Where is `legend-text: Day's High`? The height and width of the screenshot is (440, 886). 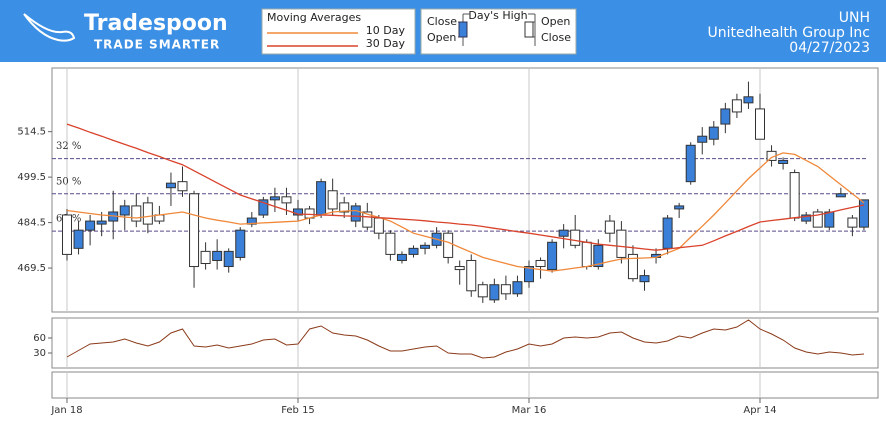 legend-text: Day's High is located at coordinates (497, 15).